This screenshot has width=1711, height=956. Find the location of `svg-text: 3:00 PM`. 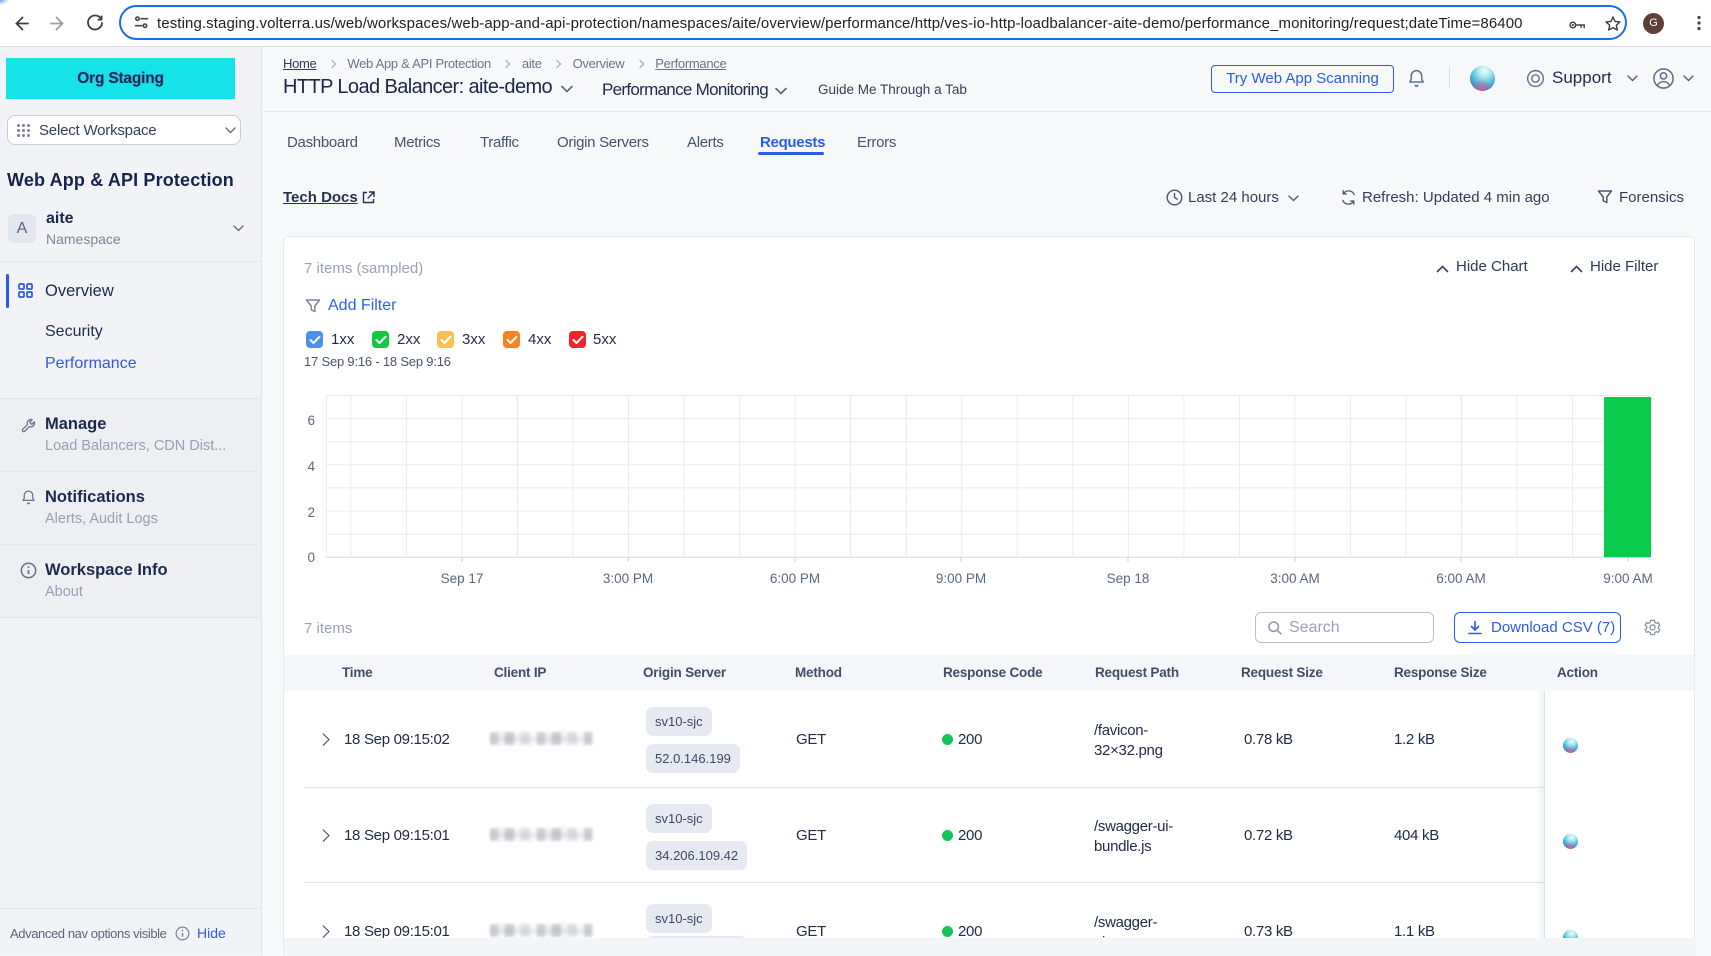

svg-text: 3:00 PM is located at coordinates (628, 578).